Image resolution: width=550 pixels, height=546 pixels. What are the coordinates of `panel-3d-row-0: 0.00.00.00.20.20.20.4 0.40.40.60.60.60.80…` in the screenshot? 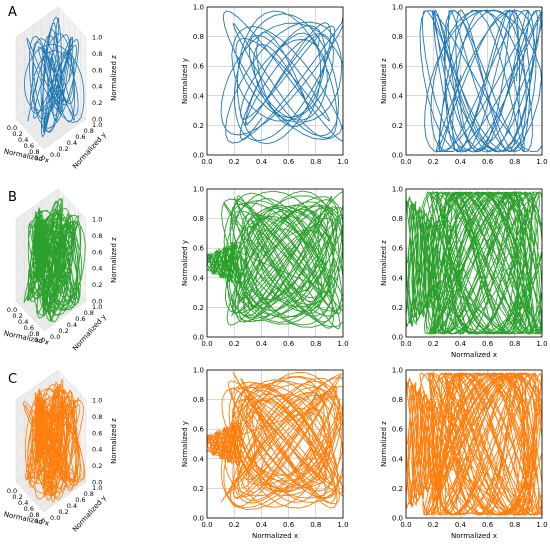 It's located at (60, 88).